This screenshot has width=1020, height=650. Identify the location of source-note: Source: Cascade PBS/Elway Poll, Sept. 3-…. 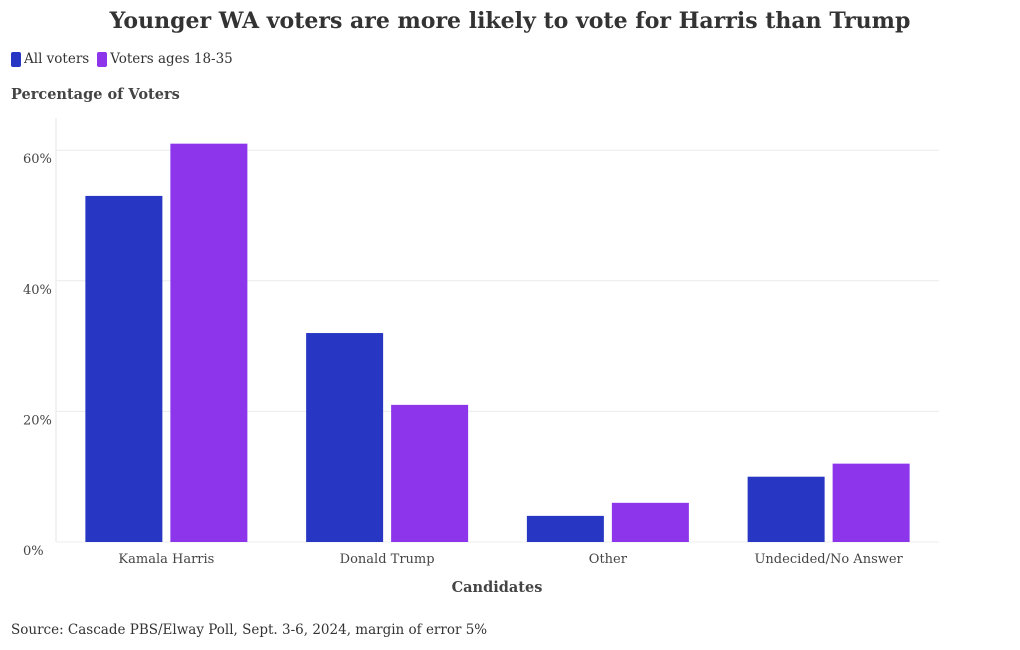
(249, 630).